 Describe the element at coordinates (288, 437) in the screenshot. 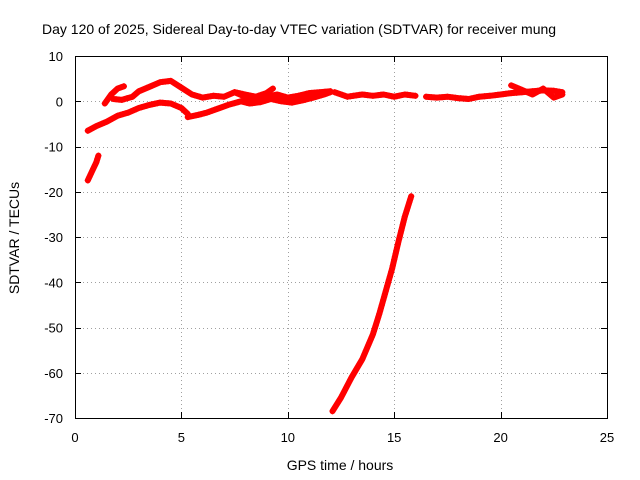

I see `x-tick-label: 10` at that location.